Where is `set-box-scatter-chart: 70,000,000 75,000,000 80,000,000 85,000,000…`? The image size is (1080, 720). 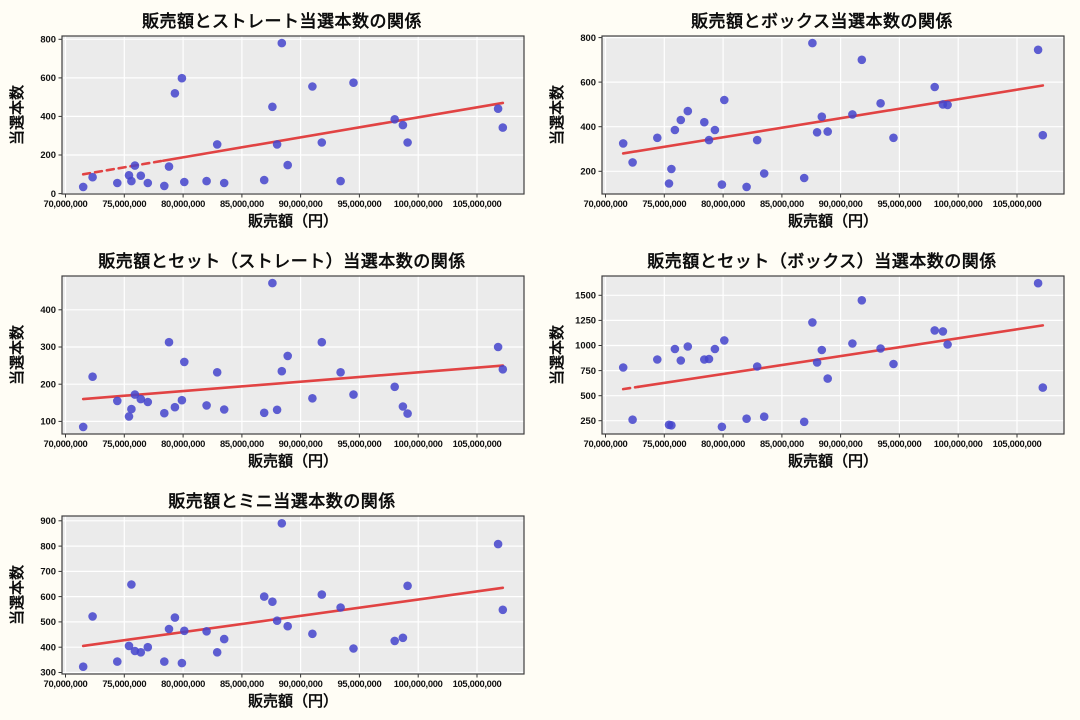
set-box-scatter-chart: 70,000,000 75,000,000 80,000,000 85,000,000… is located at coordinates (820, 362).